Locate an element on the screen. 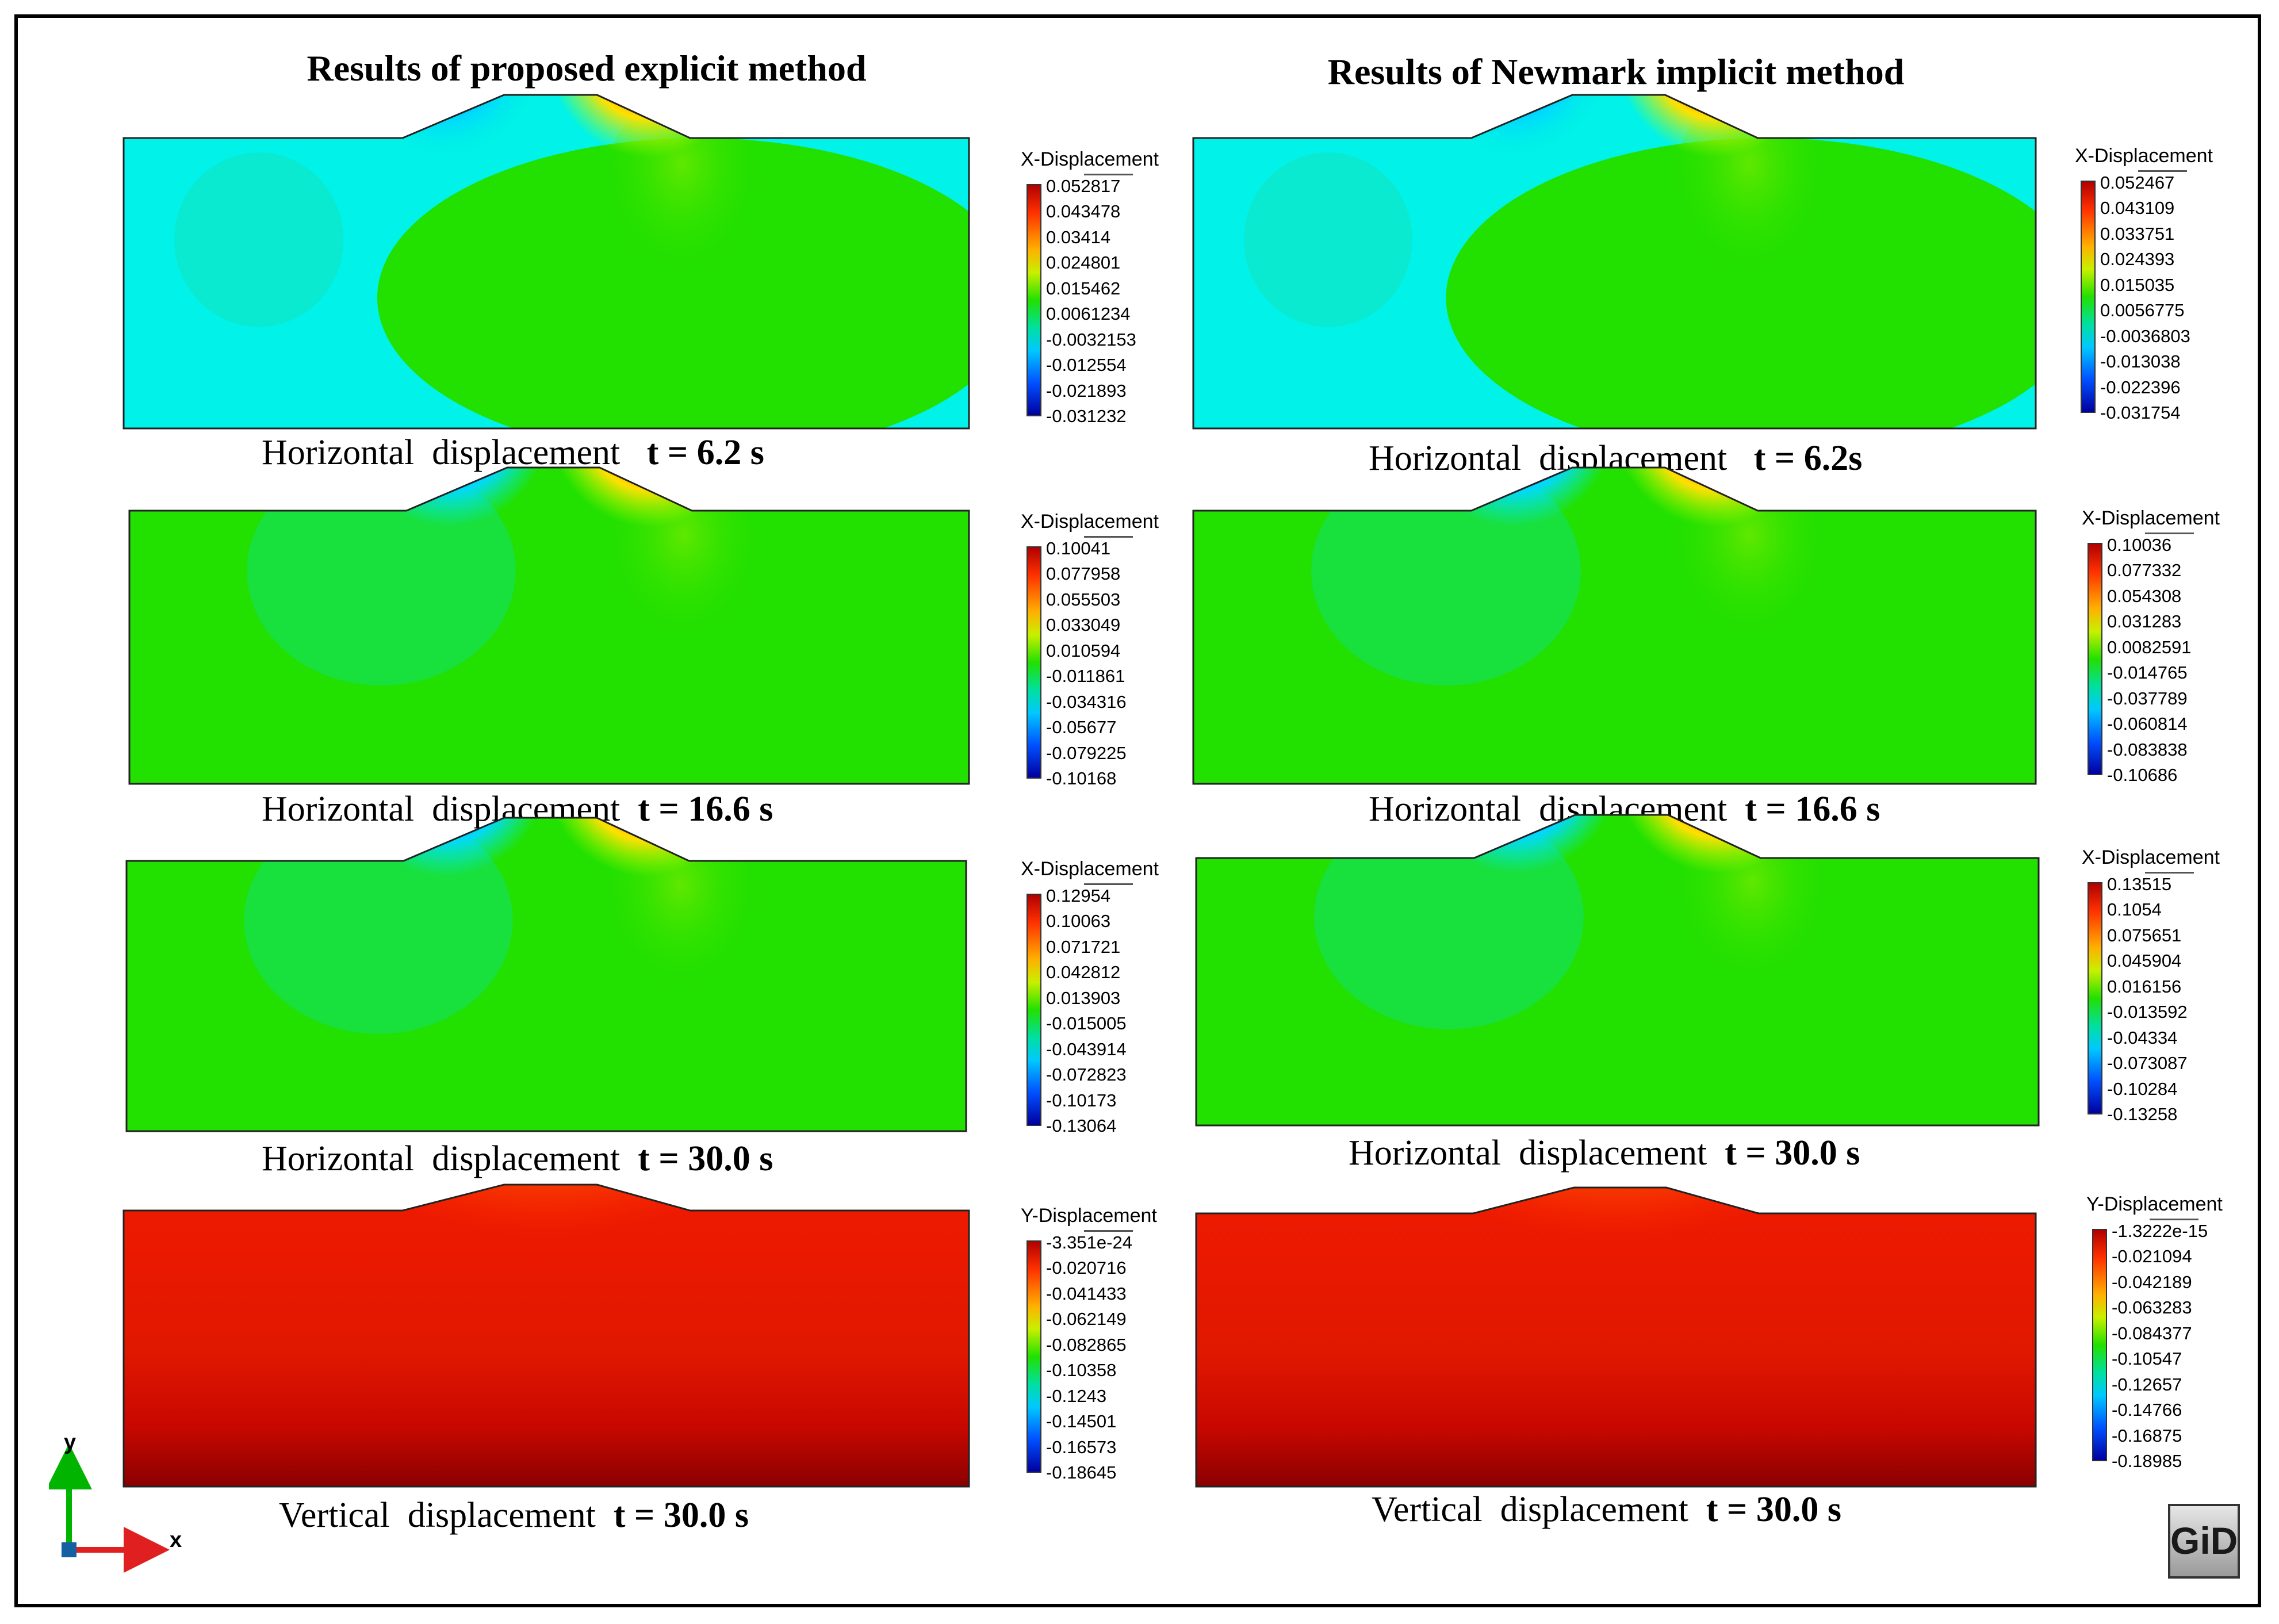 This screenshot has width=2279, height=1624. legend-tick-label: 0.016156 is located at coordinates (2144, 987).